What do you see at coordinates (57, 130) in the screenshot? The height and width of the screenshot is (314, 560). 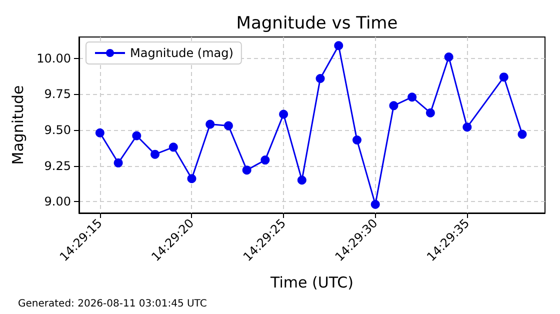 I see `y-tick-label: 9.50` at bounding box center [57, 130].